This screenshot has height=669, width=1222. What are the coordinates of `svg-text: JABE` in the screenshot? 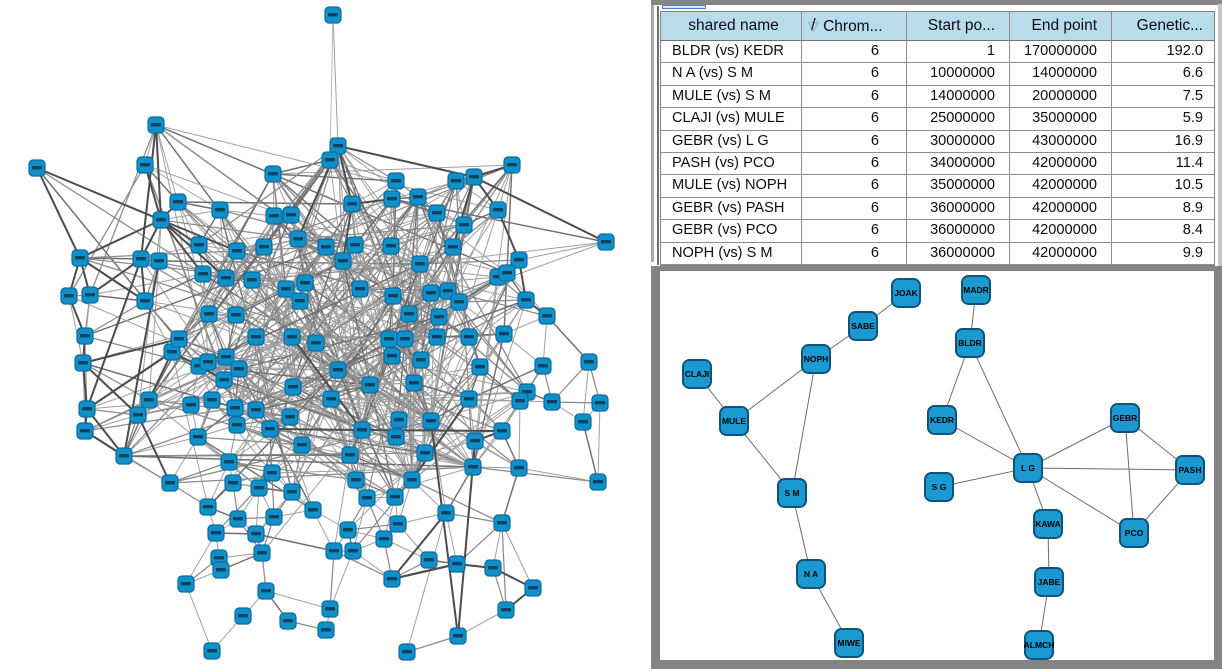 It's located at (1049, 582).